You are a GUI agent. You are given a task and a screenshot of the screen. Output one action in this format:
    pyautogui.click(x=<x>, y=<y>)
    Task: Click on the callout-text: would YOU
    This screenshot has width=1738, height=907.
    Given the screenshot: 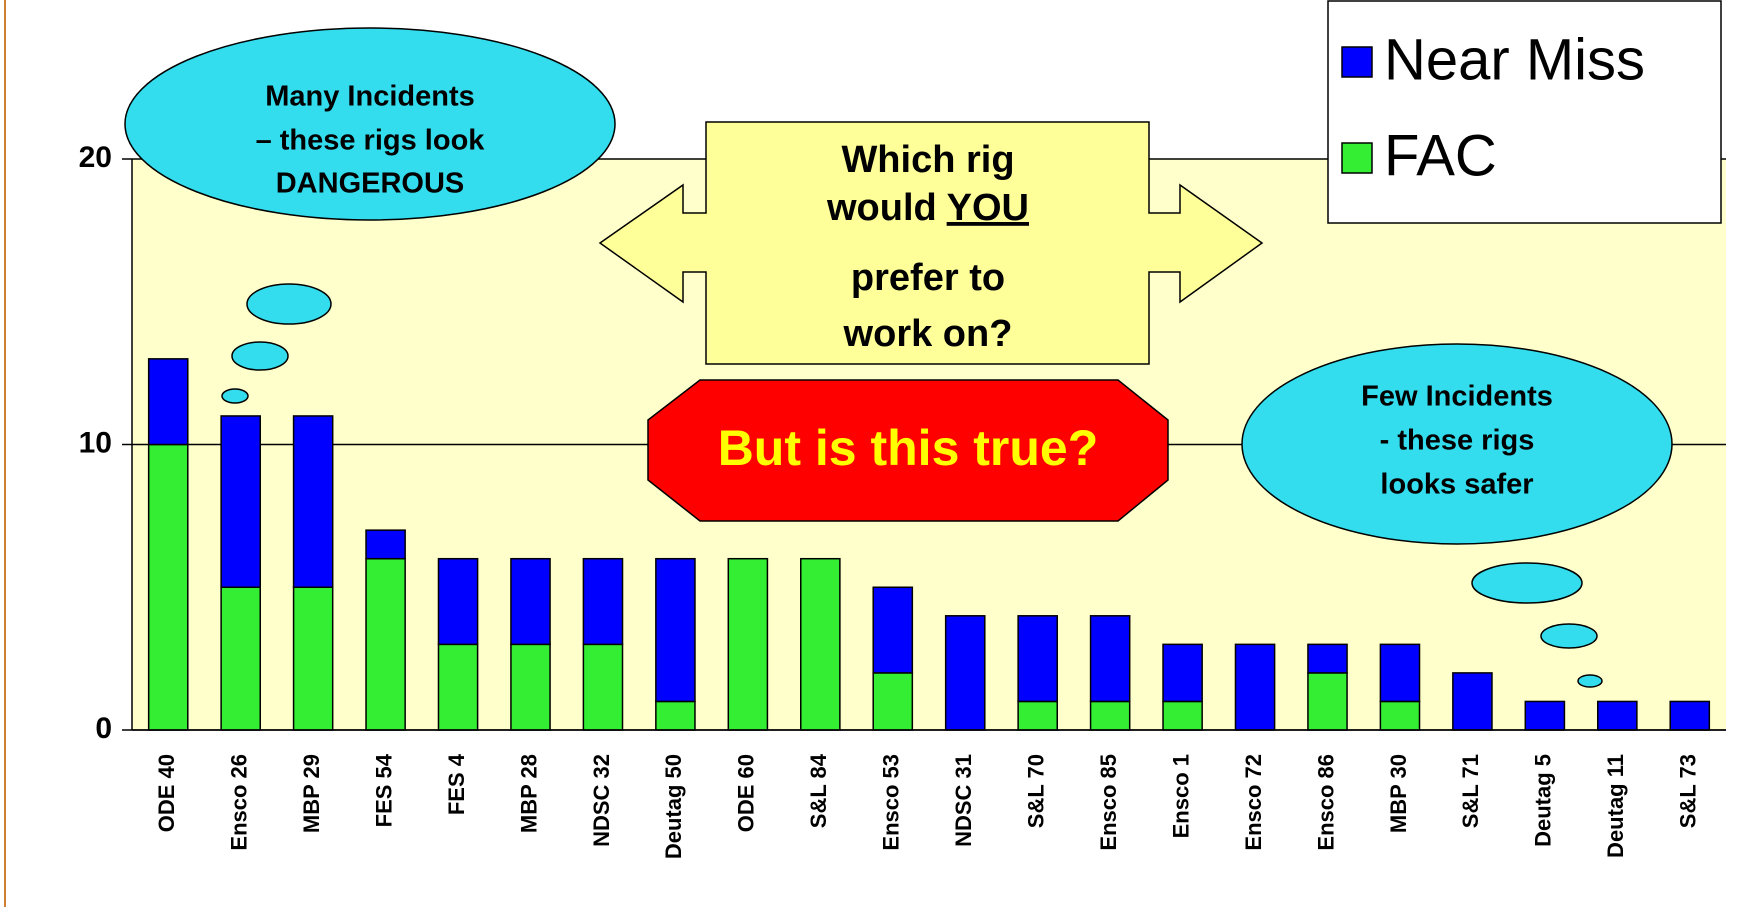 What is the action you would take?
    pyautogui.click(x=927, y=208)
    